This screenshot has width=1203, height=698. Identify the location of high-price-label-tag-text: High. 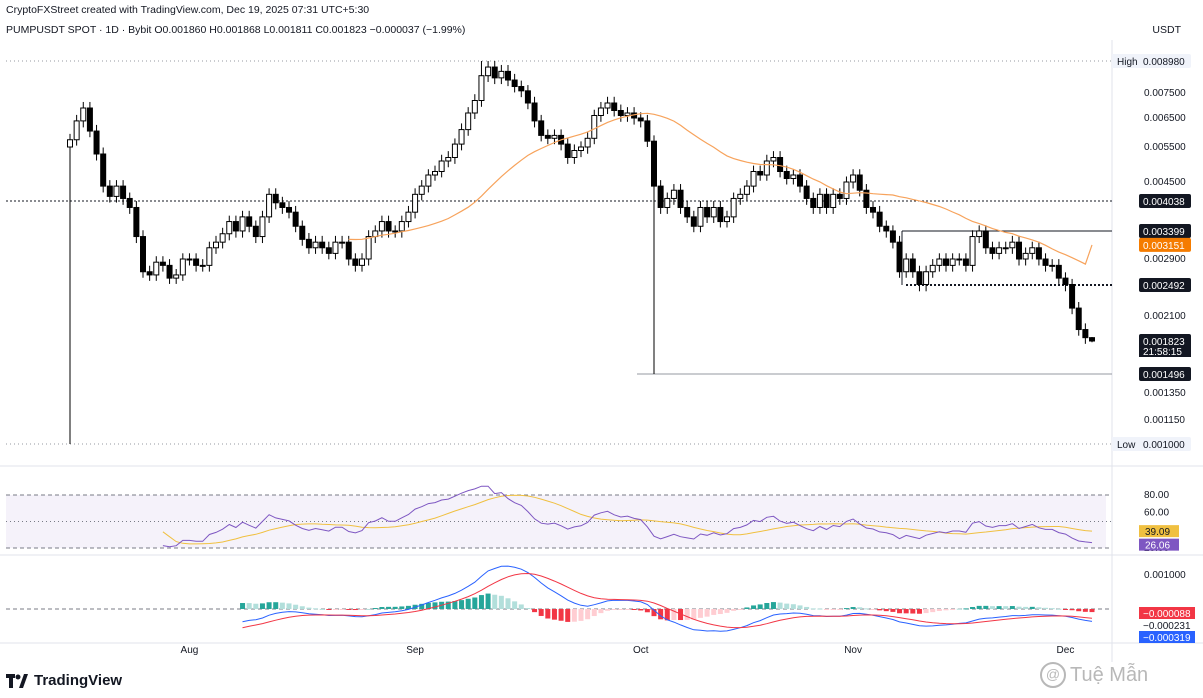
(1127, 62).